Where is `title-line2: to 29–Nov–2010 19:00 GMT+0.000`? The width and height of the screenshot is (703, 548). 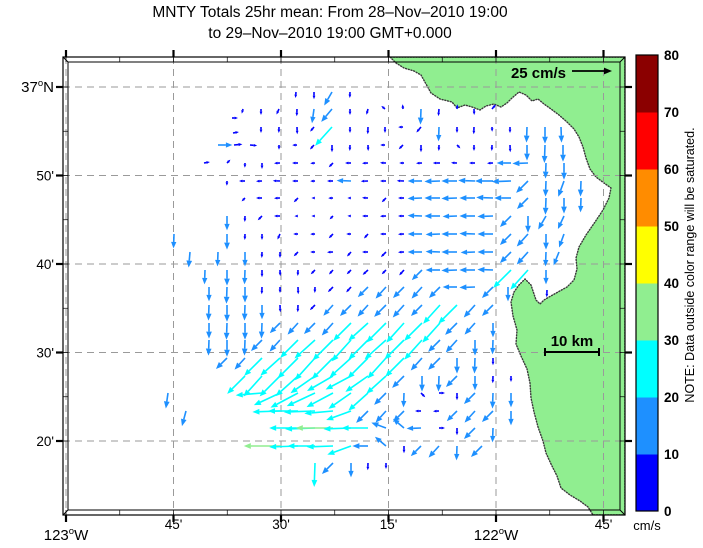
title-line2: to 29–Nov–2010 19:00 GMT+0.000 is located at coordinates (330, 33).